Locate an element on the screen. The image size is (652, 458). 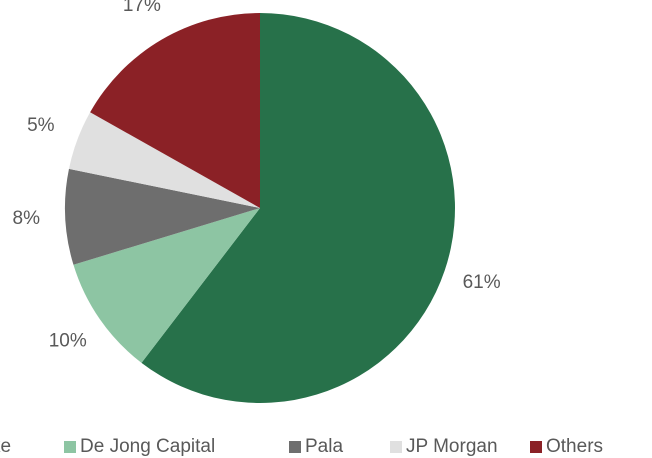
legend-label: JP Morgan is located at coordinates (452, 446).